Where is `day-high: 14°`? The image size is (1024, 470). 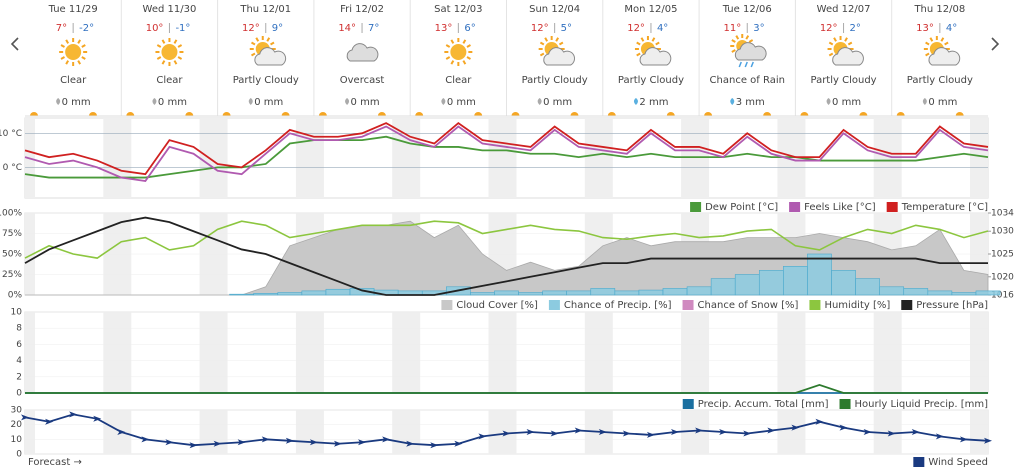 day-high: 14° is located at coordinates (347, 28).